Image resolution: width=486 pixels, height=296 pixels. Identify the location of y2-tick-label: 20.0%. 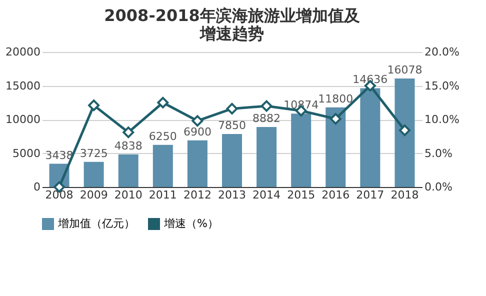
(442, 52).